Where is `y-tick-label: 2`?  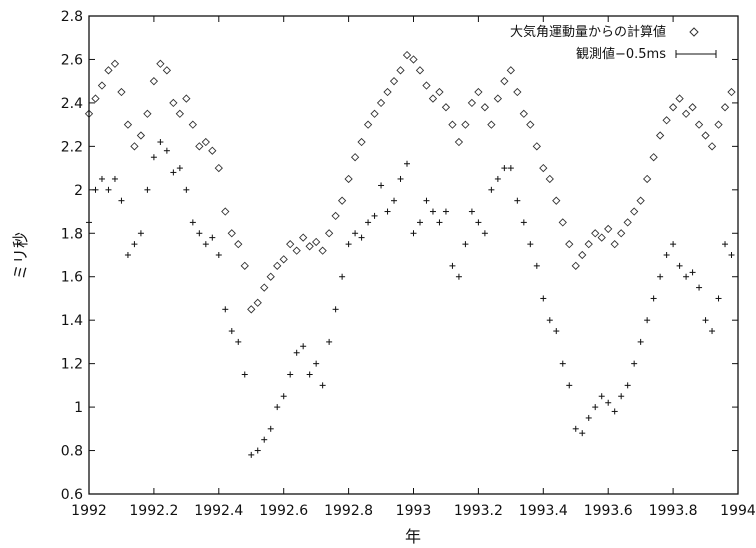
y-tick-label: 2 is located at coordinates (78, 191).